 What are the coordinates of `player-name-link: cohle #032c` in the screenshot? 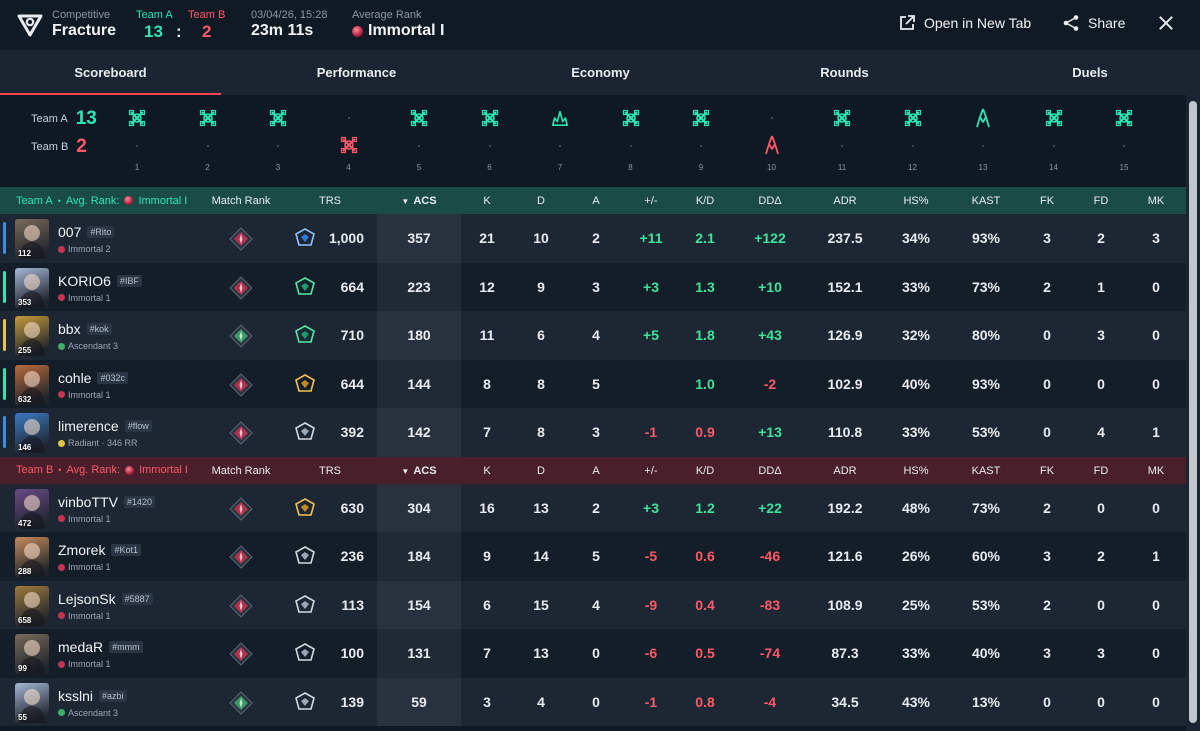 It's located at (93, 378).